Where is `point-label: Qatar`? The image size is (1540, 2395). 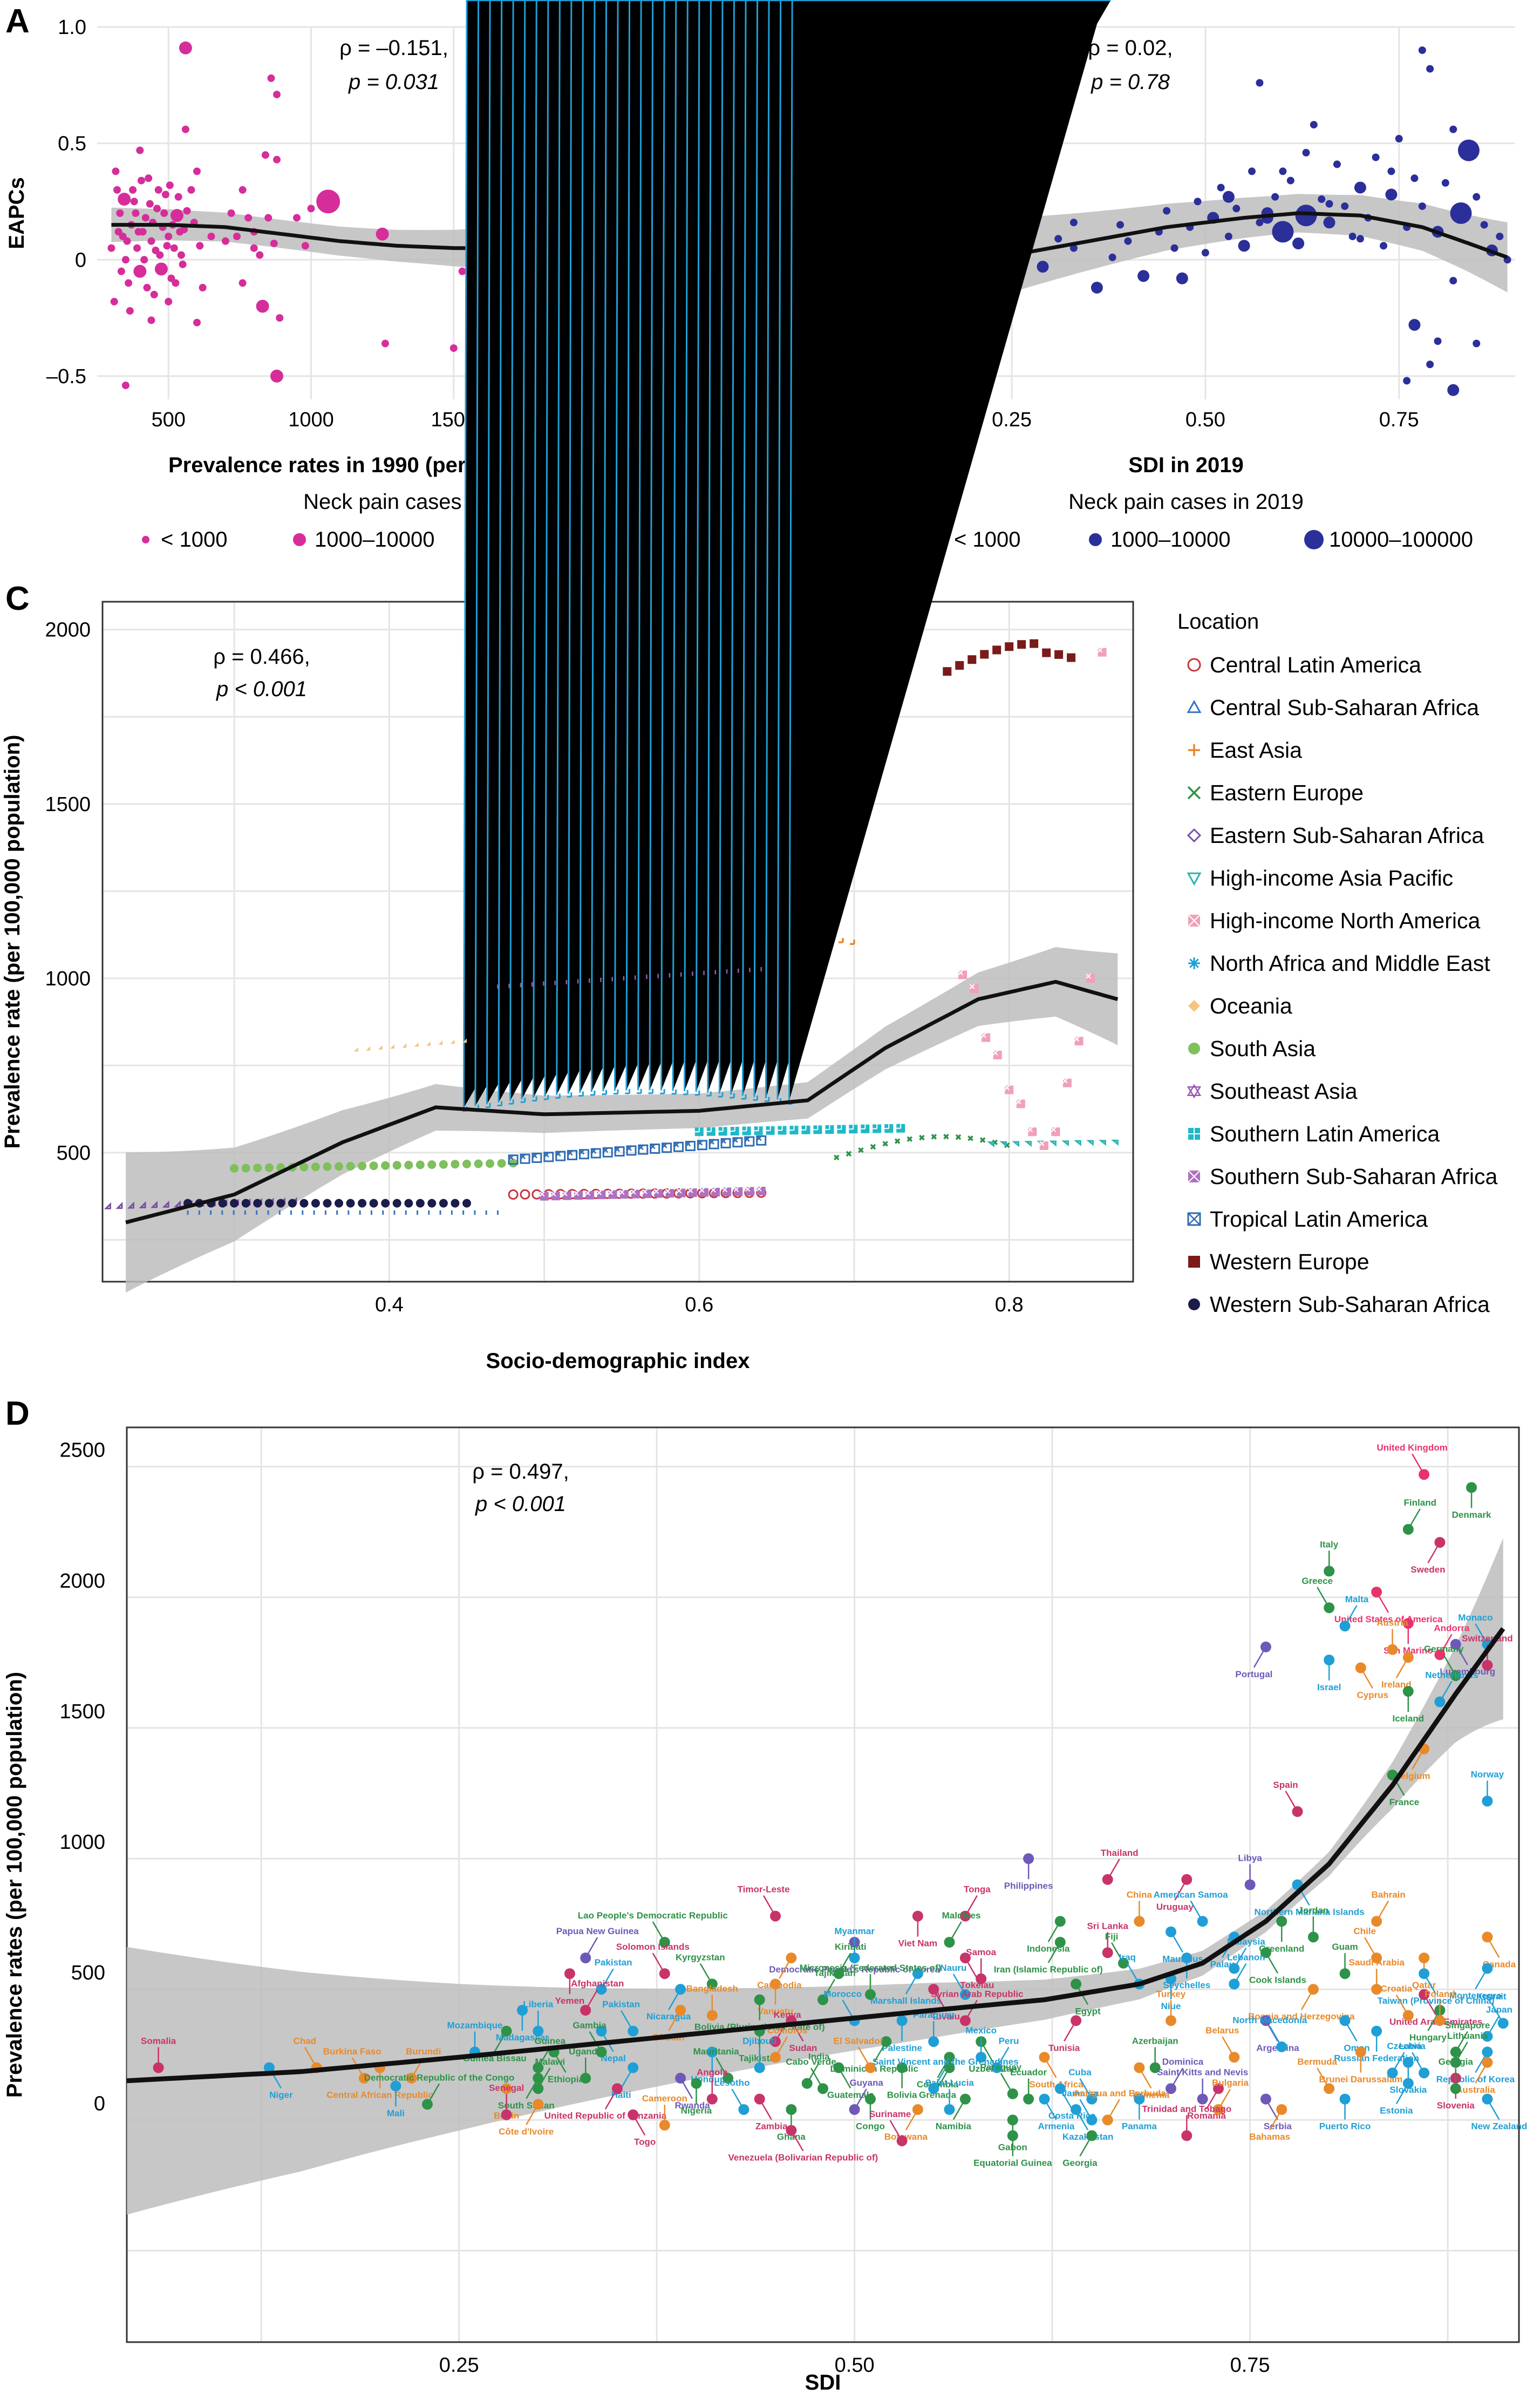 point-label: Qatar is located at coordinates (1424, 1985).